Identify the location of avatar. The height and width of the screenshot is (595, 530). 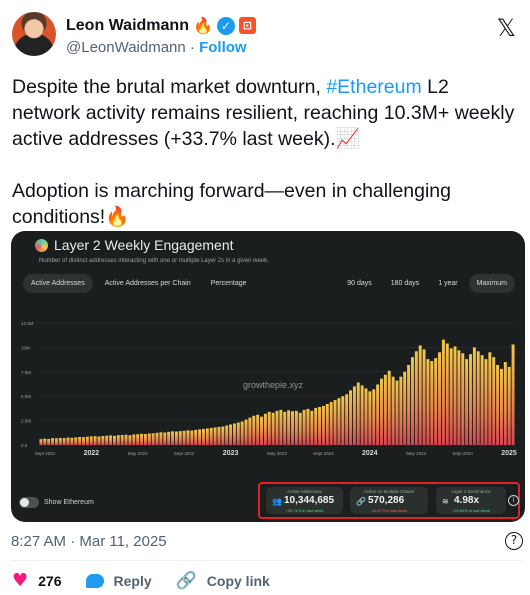
(34, 34).